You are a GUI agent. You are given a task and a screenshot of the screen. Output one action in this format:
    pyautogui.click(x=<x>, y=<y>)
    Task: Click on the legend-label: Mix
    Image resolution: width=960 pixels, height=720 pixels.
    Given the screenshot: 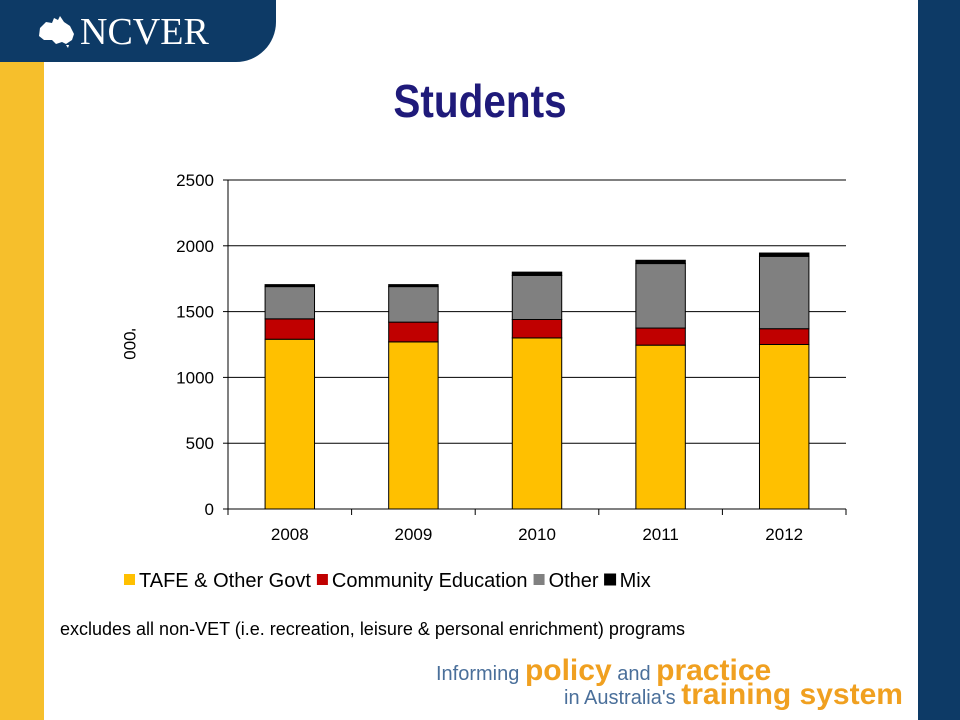 What is the action you would take?
    pyautogui.click(x=635, y=581)
    